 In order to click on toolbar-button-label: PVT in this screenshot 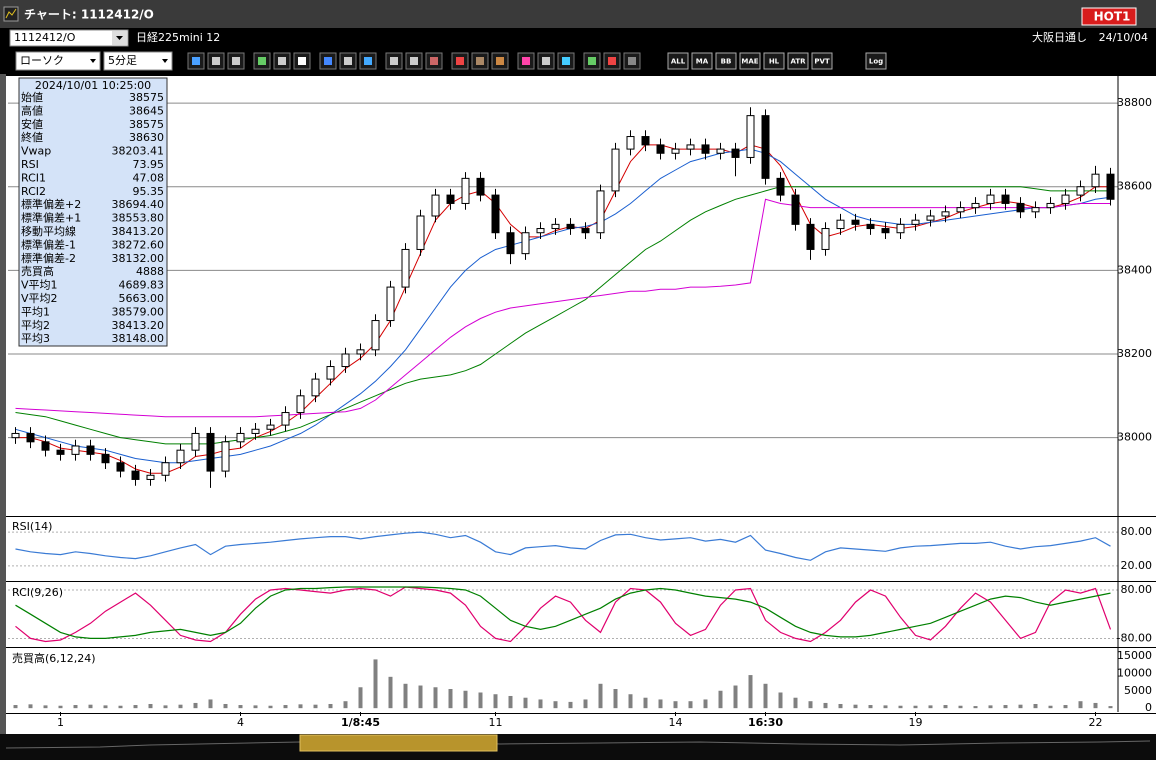, I will do `click(822, 62)`.